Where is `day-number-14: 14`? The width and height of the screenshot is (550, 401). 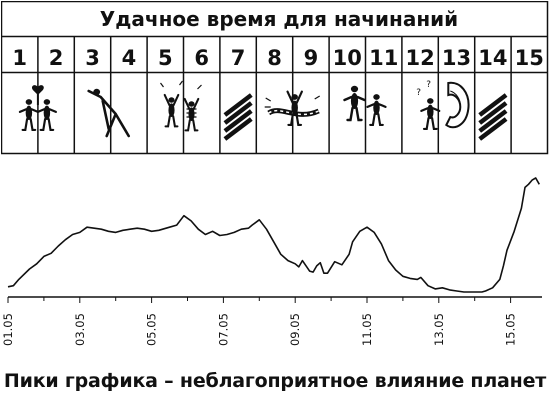 day-number-14: 14 is located at coordinates (492, 58).